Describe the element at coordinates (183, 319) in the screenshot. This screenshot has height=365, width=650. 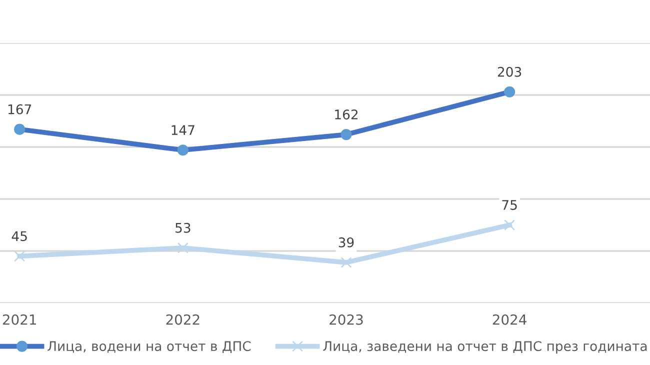
I see `x-tick-label: 2022` at that location.